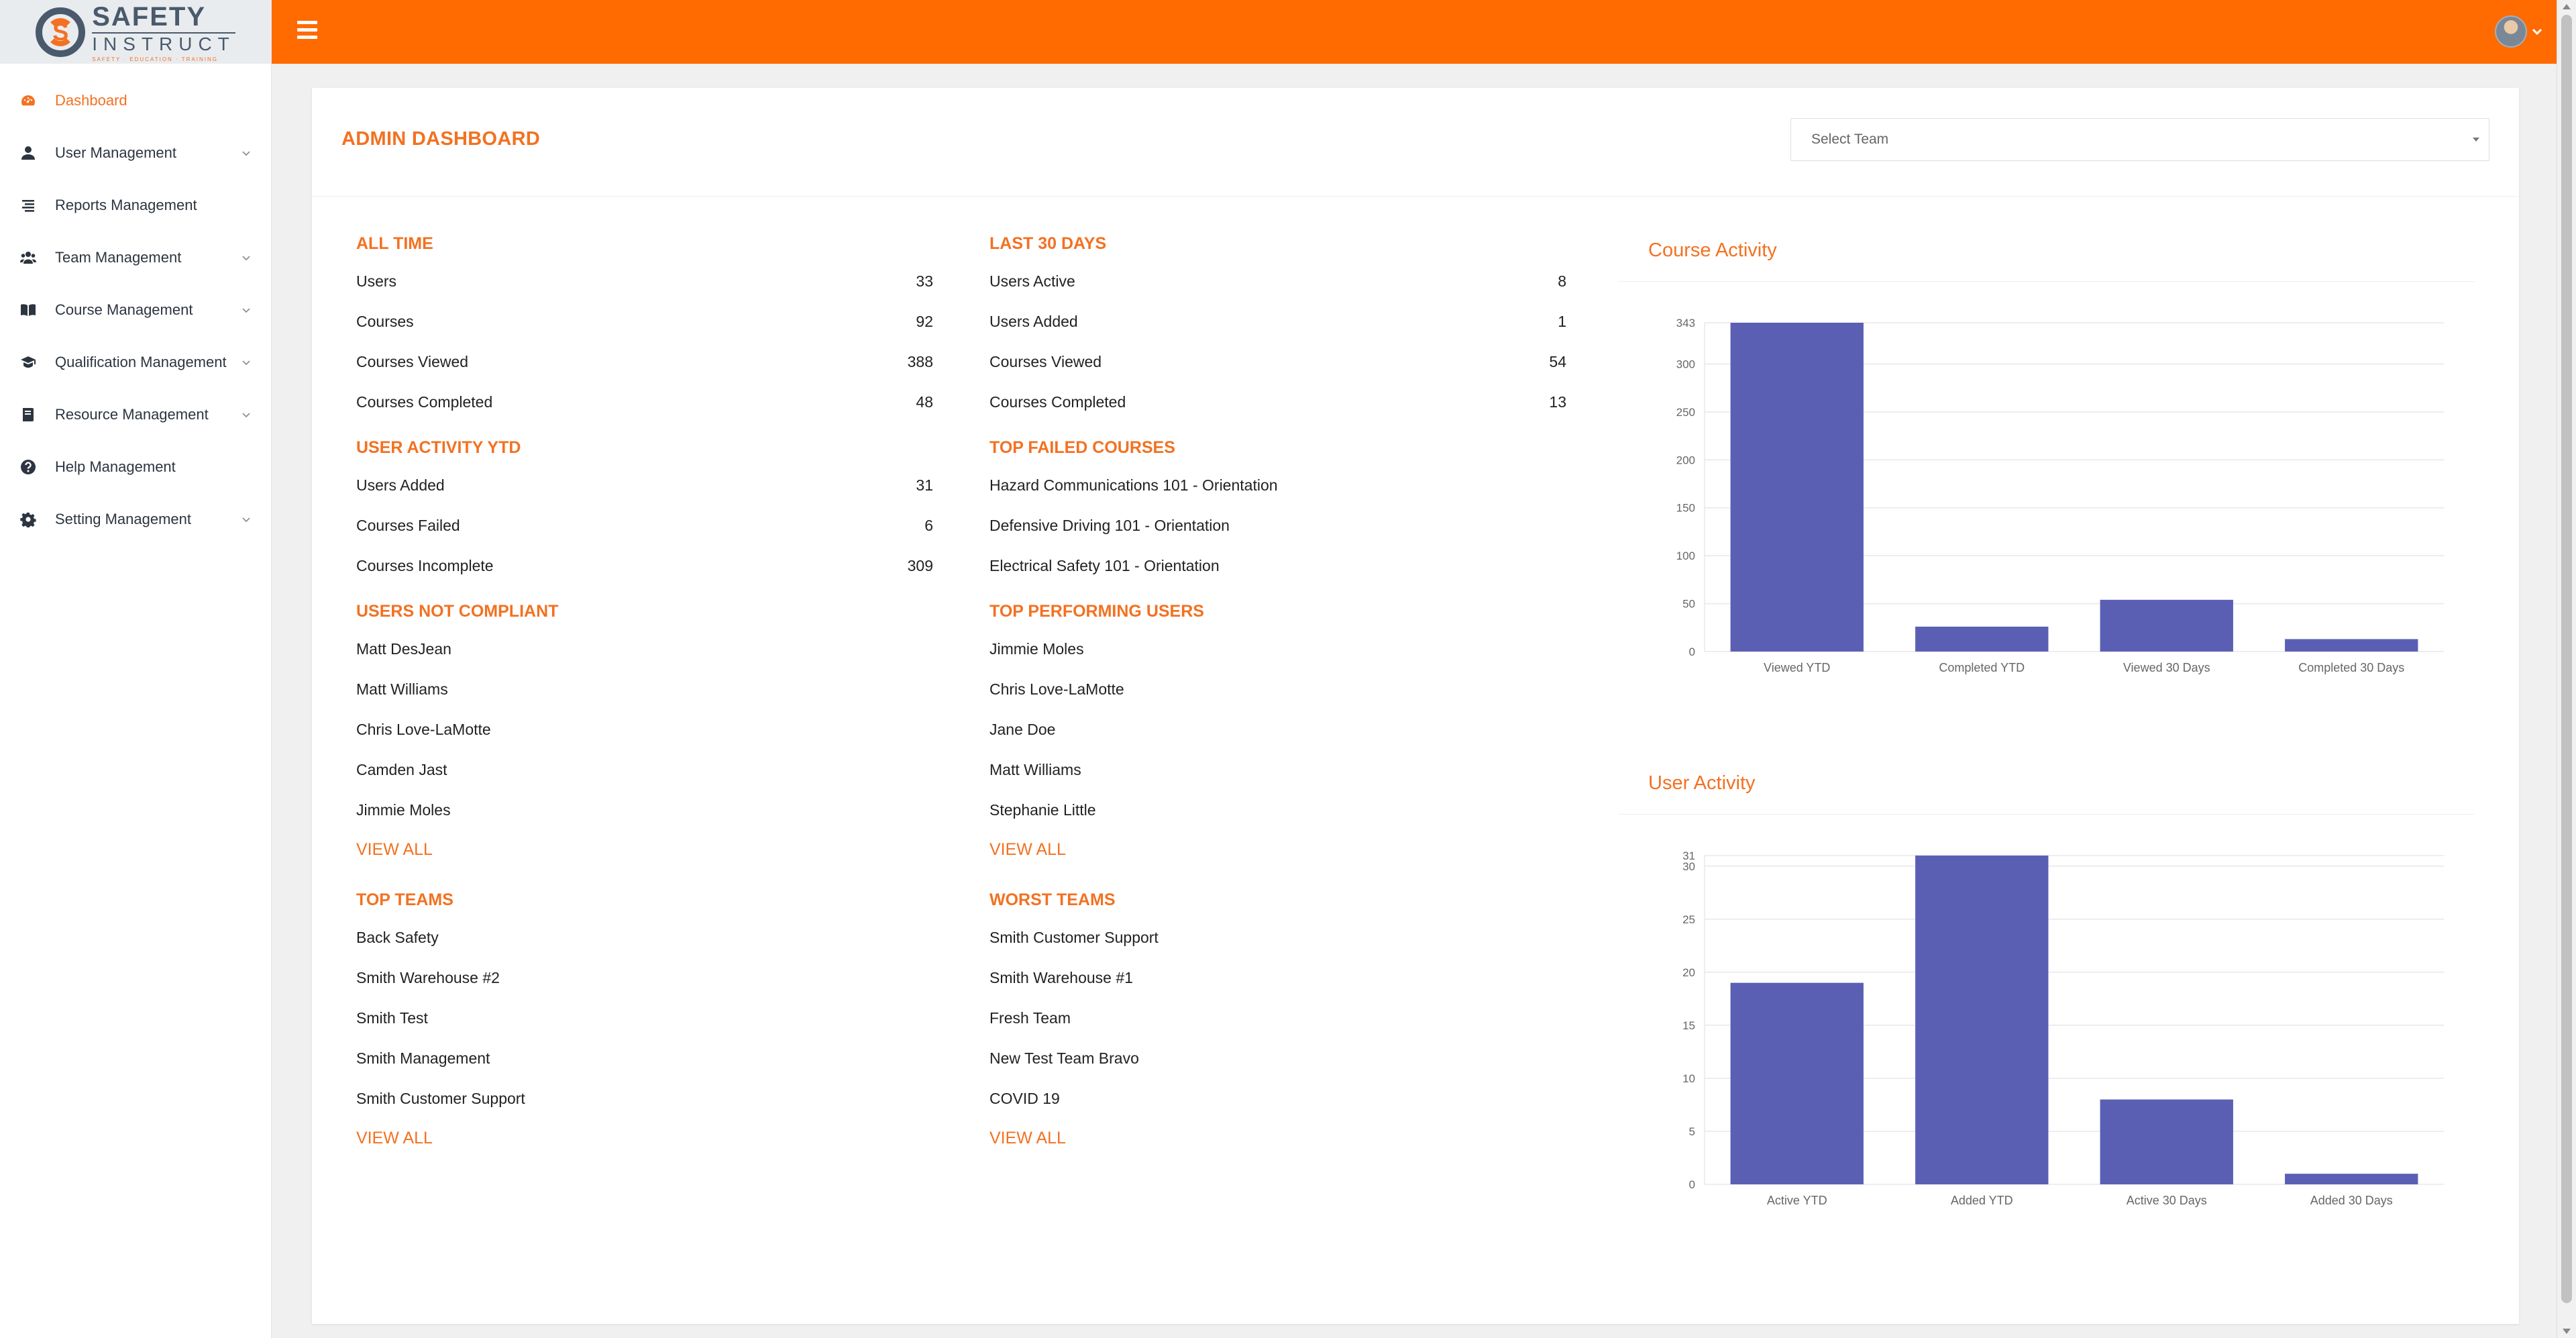 The height and width of the screenshot is (1338, 2576). What do you see at coordinates (1850, 139) in the screenshot?
I see `team-select-placeholder: Select Team` at bounding box center [1850, 139].